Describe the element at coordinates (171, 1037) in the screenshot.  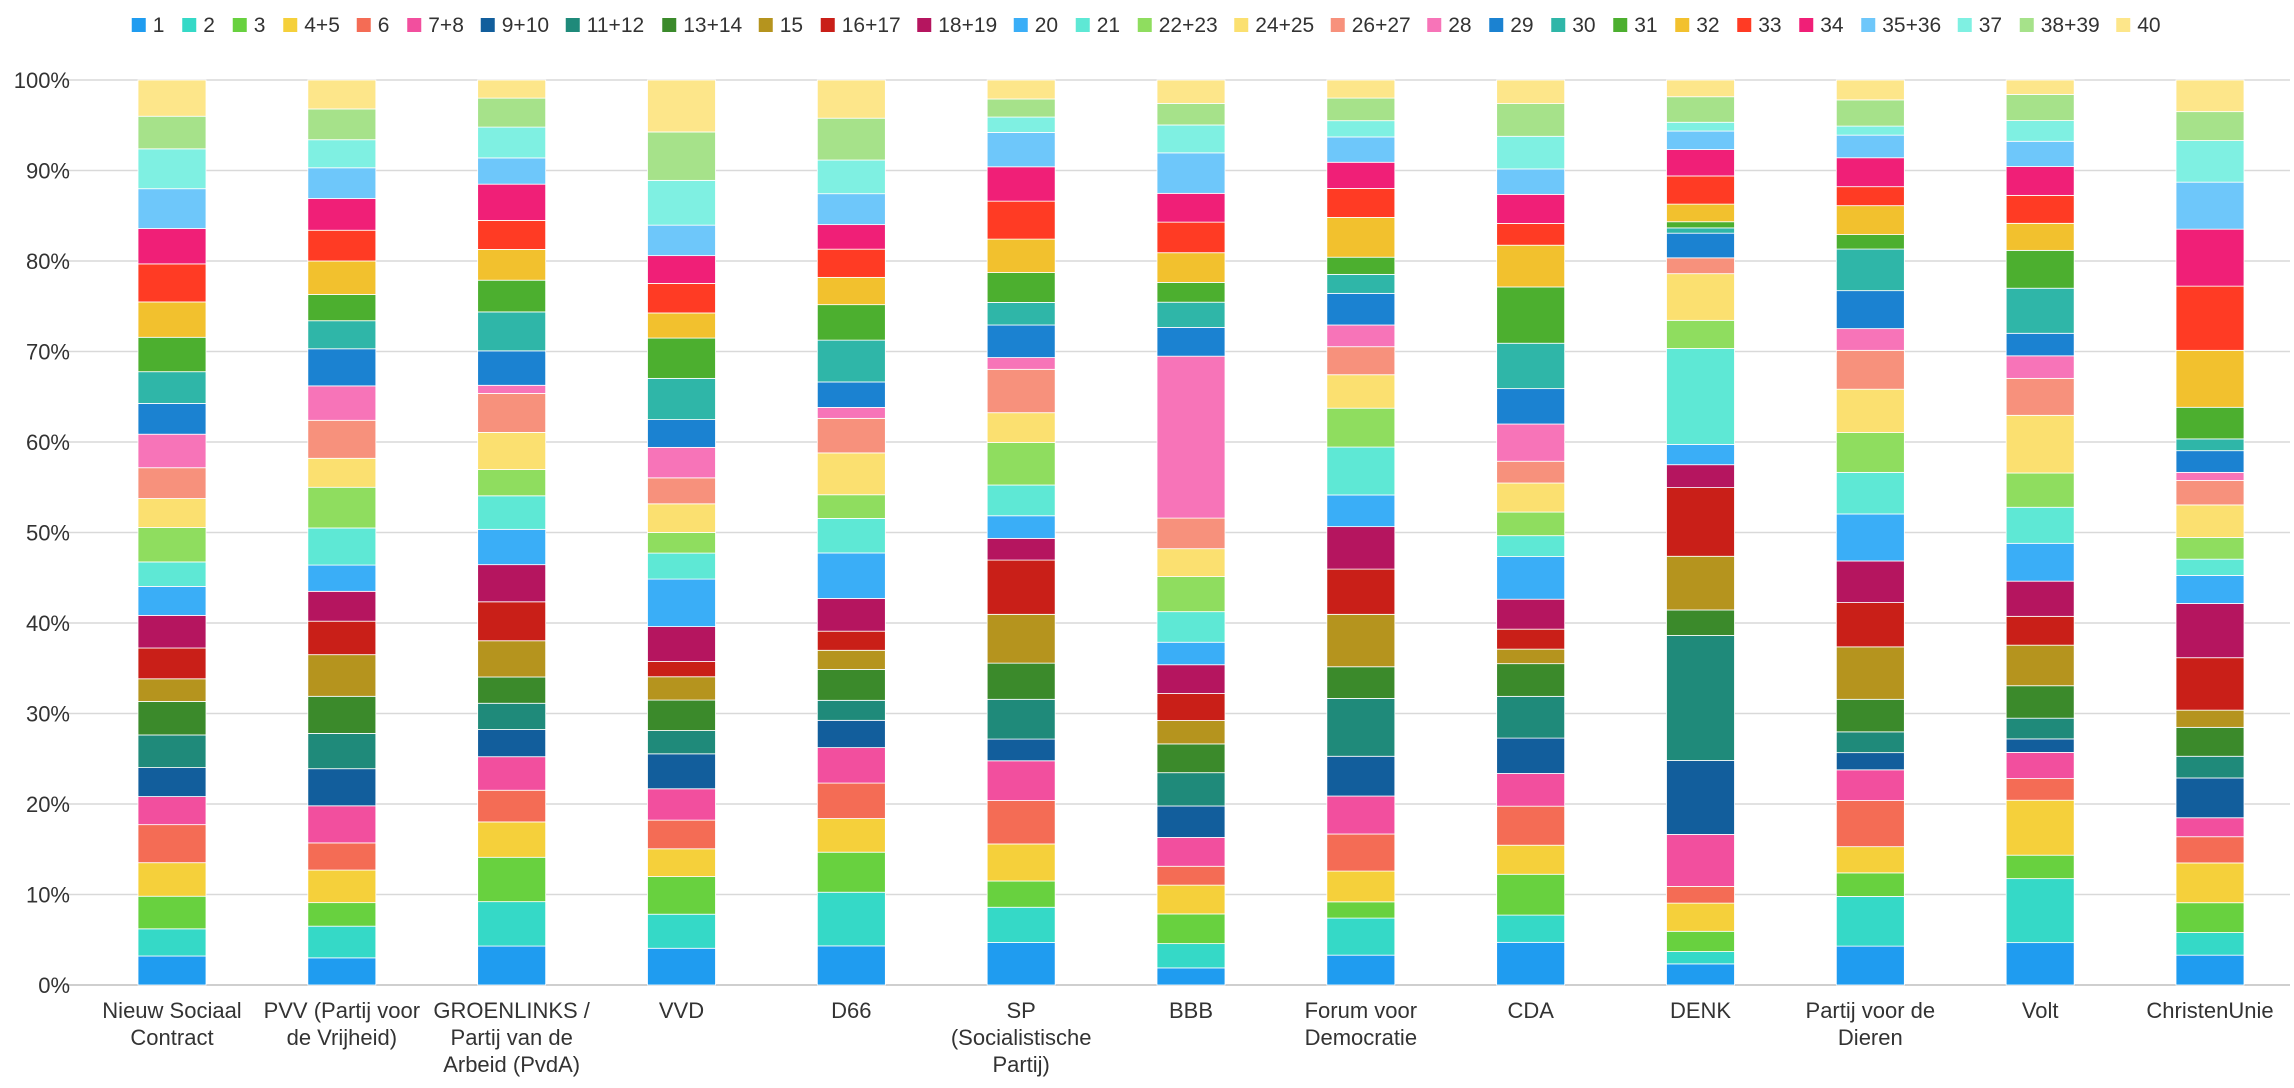
I see `x-category-label-line: Contract` at that location.